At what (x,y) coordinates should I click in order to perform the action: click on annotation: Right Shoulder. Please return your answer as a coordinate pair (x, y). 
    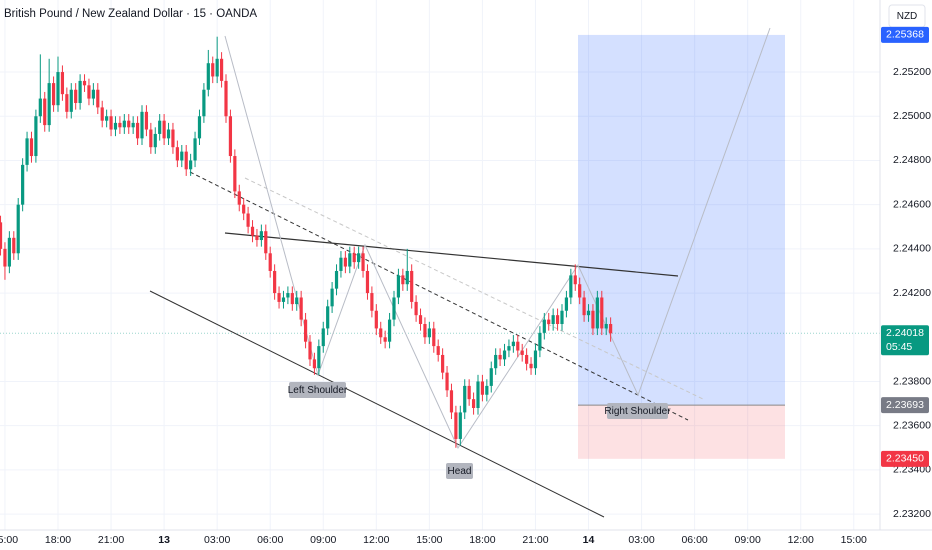
    Looking at the image, I should click on (637, 411).